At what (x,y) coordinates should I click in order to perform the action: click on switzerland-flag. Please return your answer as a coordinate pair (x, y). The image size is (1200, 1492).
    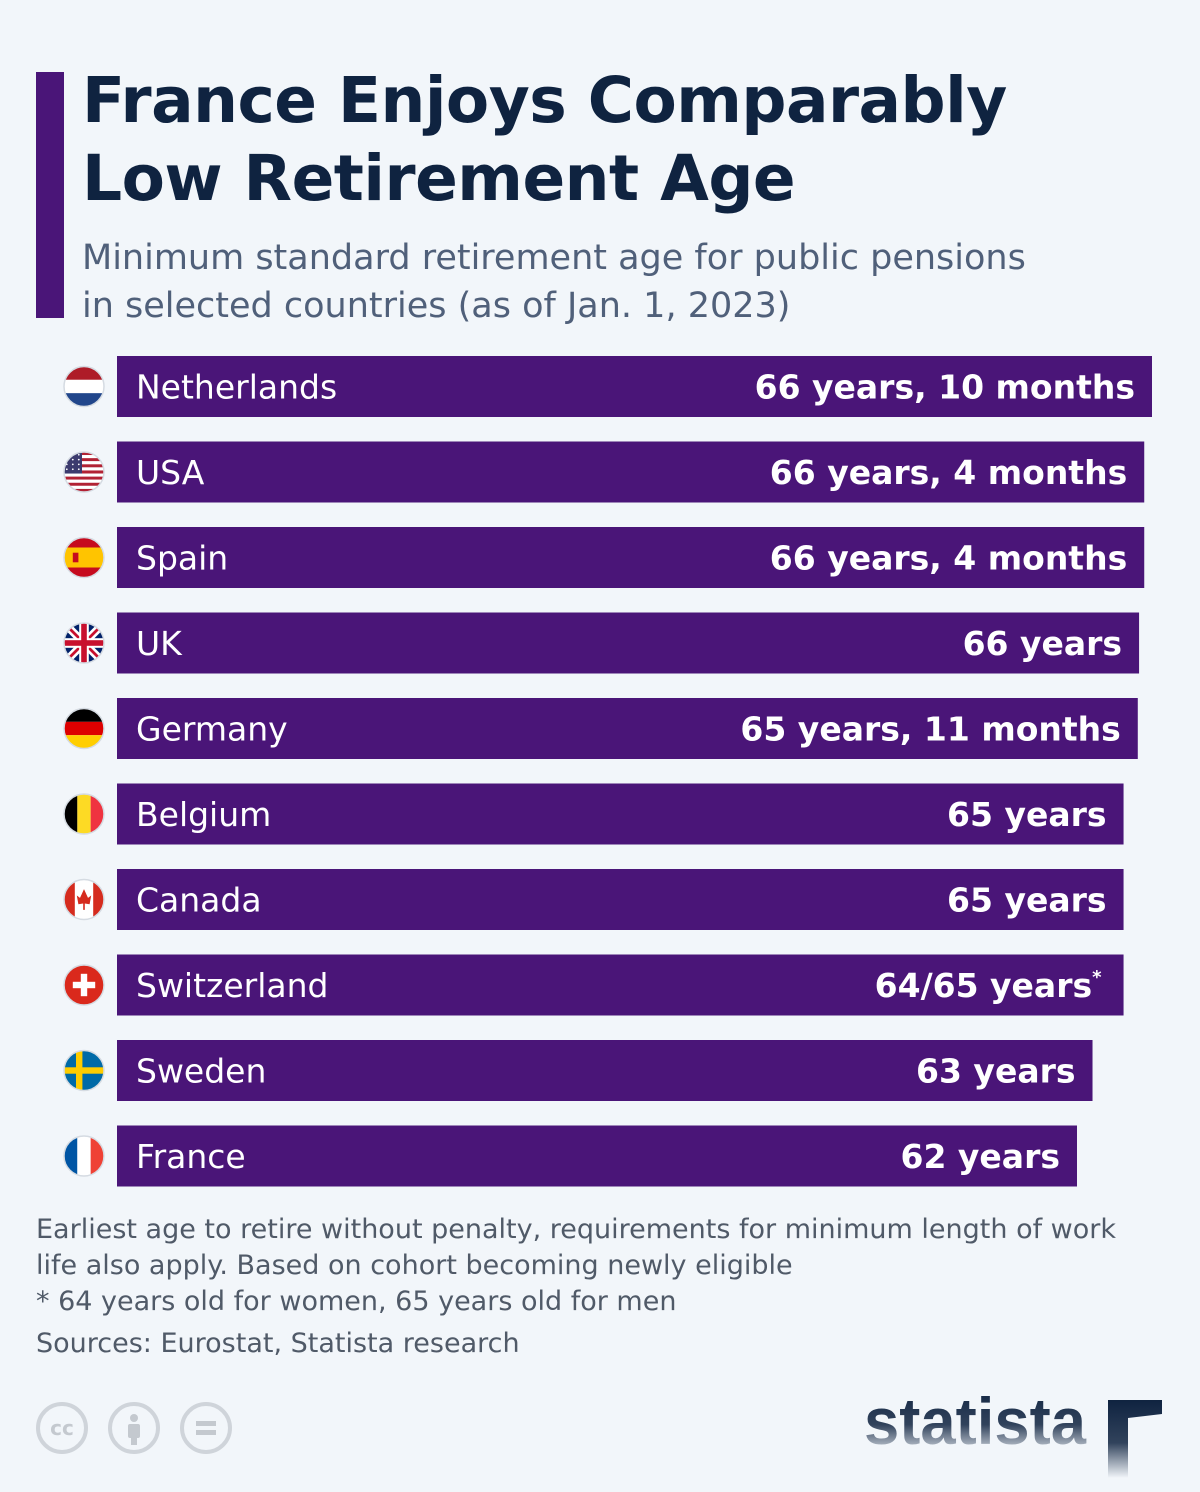
    Looking at the image, I should click on (84, 985).